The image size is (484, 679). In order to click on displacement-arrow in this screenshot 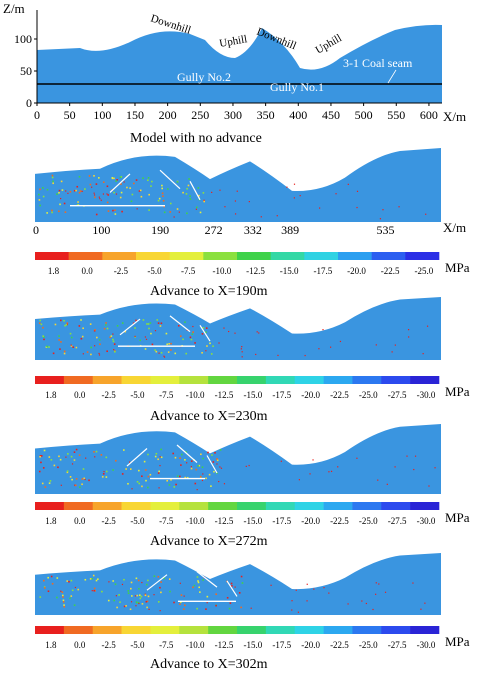, I will do `click(157, 582)`.